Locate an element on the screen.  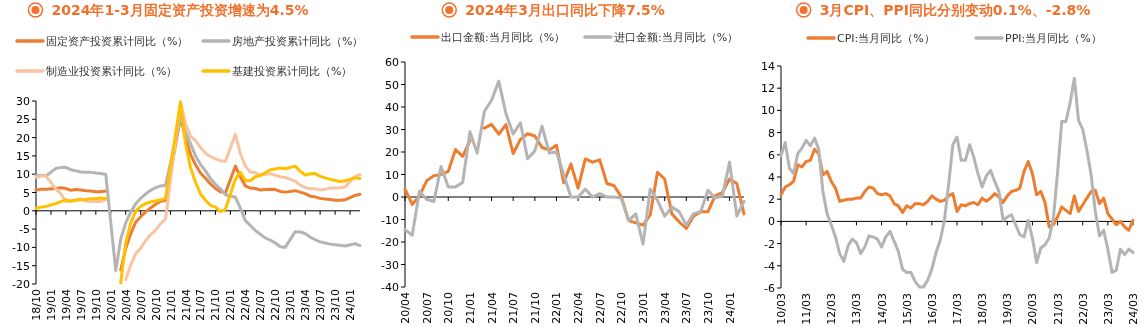
x-tick-label: 16/03 is located at coordinates (932, 309).